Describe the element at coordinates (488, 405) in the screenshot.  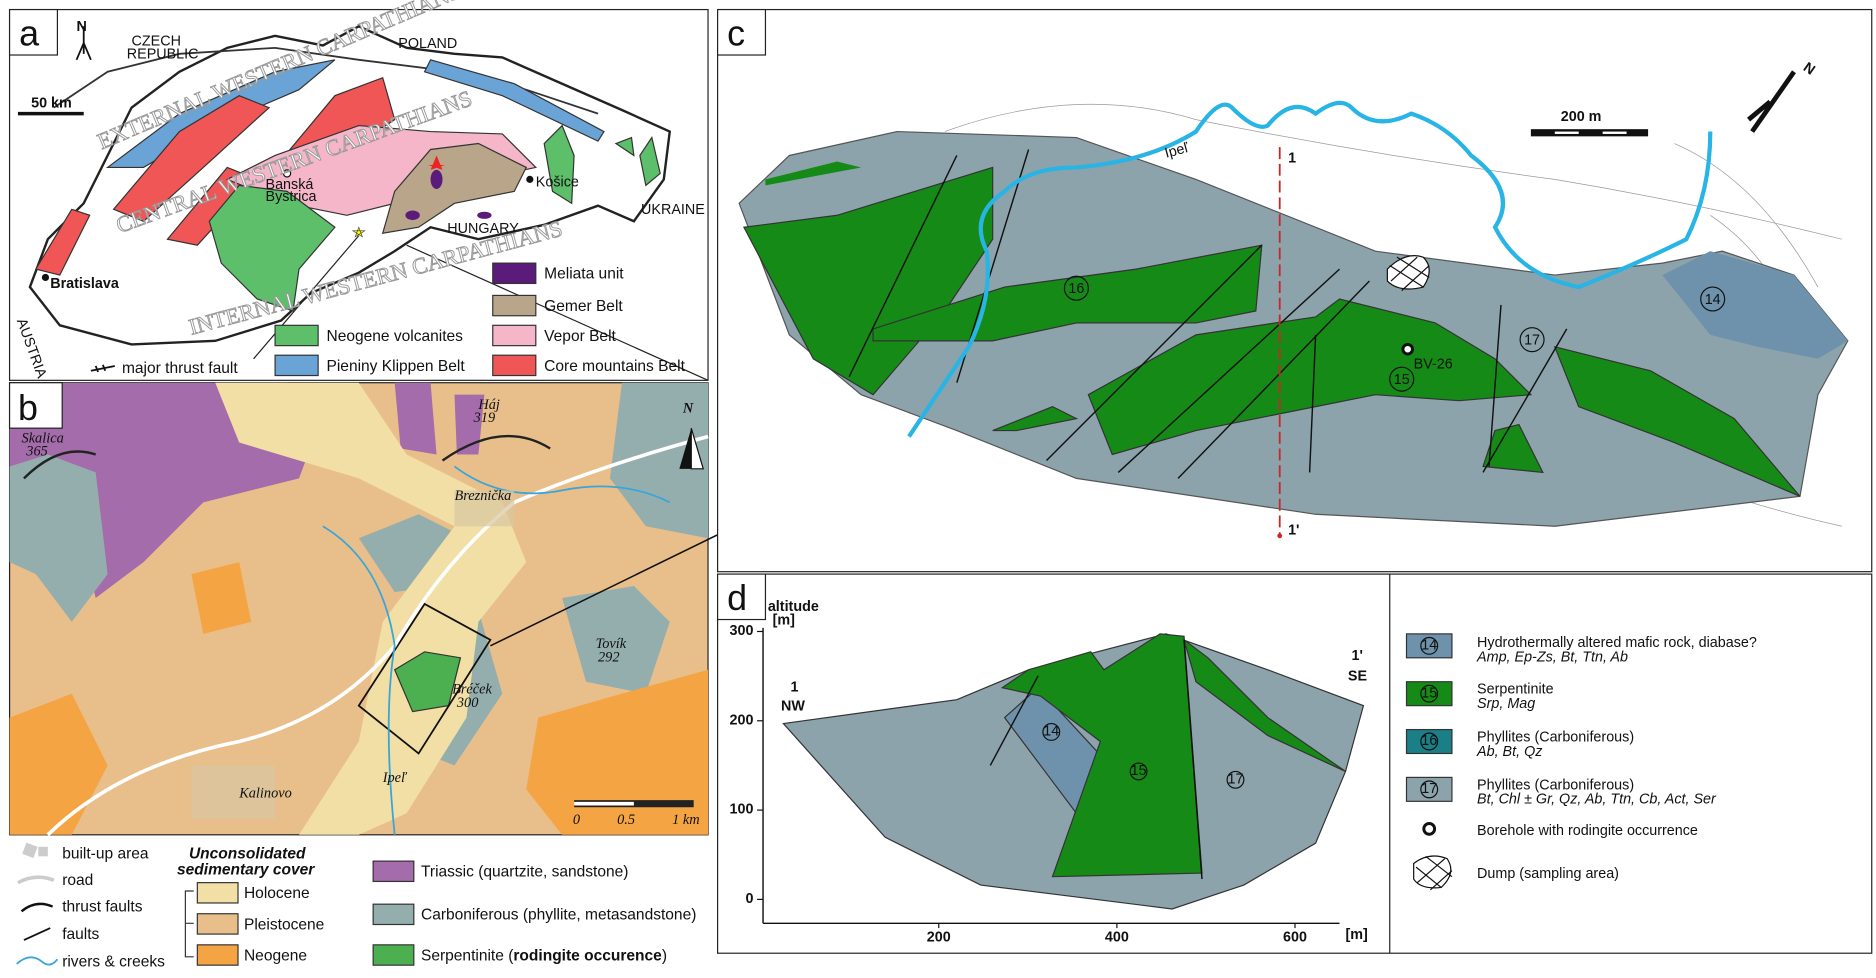
I see `place-label: Háj` at that location.